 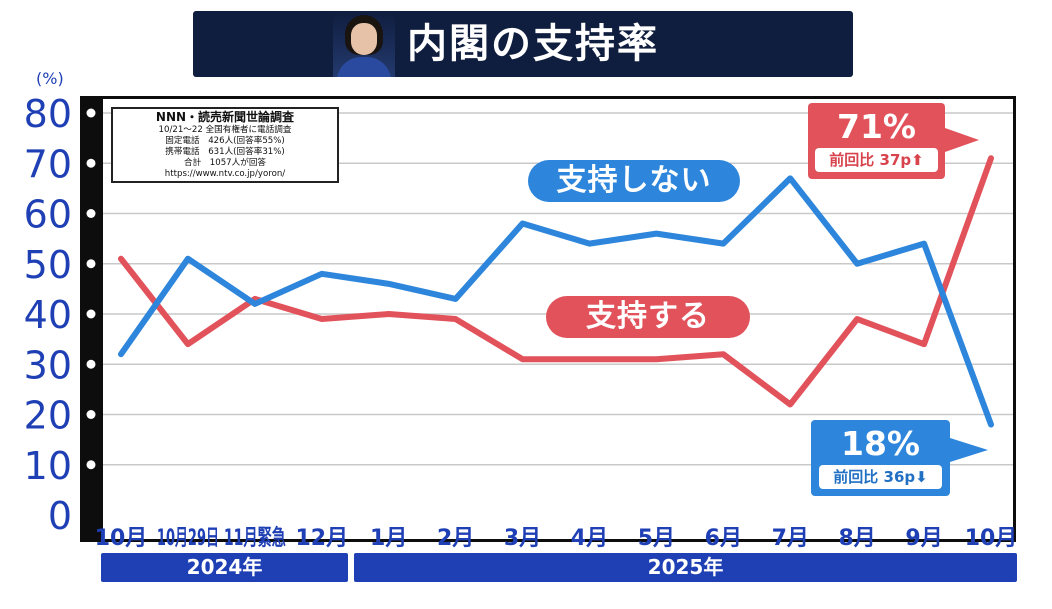 I want to click on y-tick-label: 10, so click(x=48, y=466).